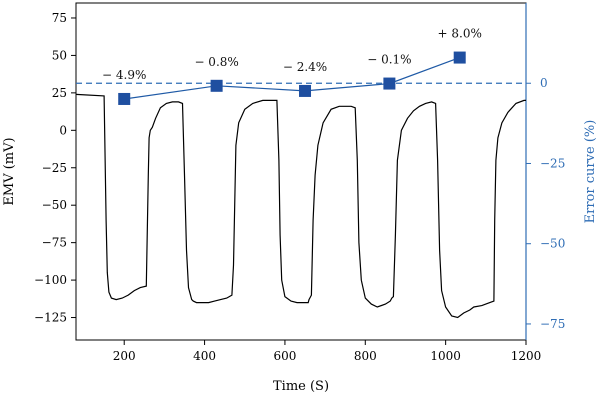 The image size is (600, 400). I want to click on error-data-label: + 8.0%, so click(460, 34).